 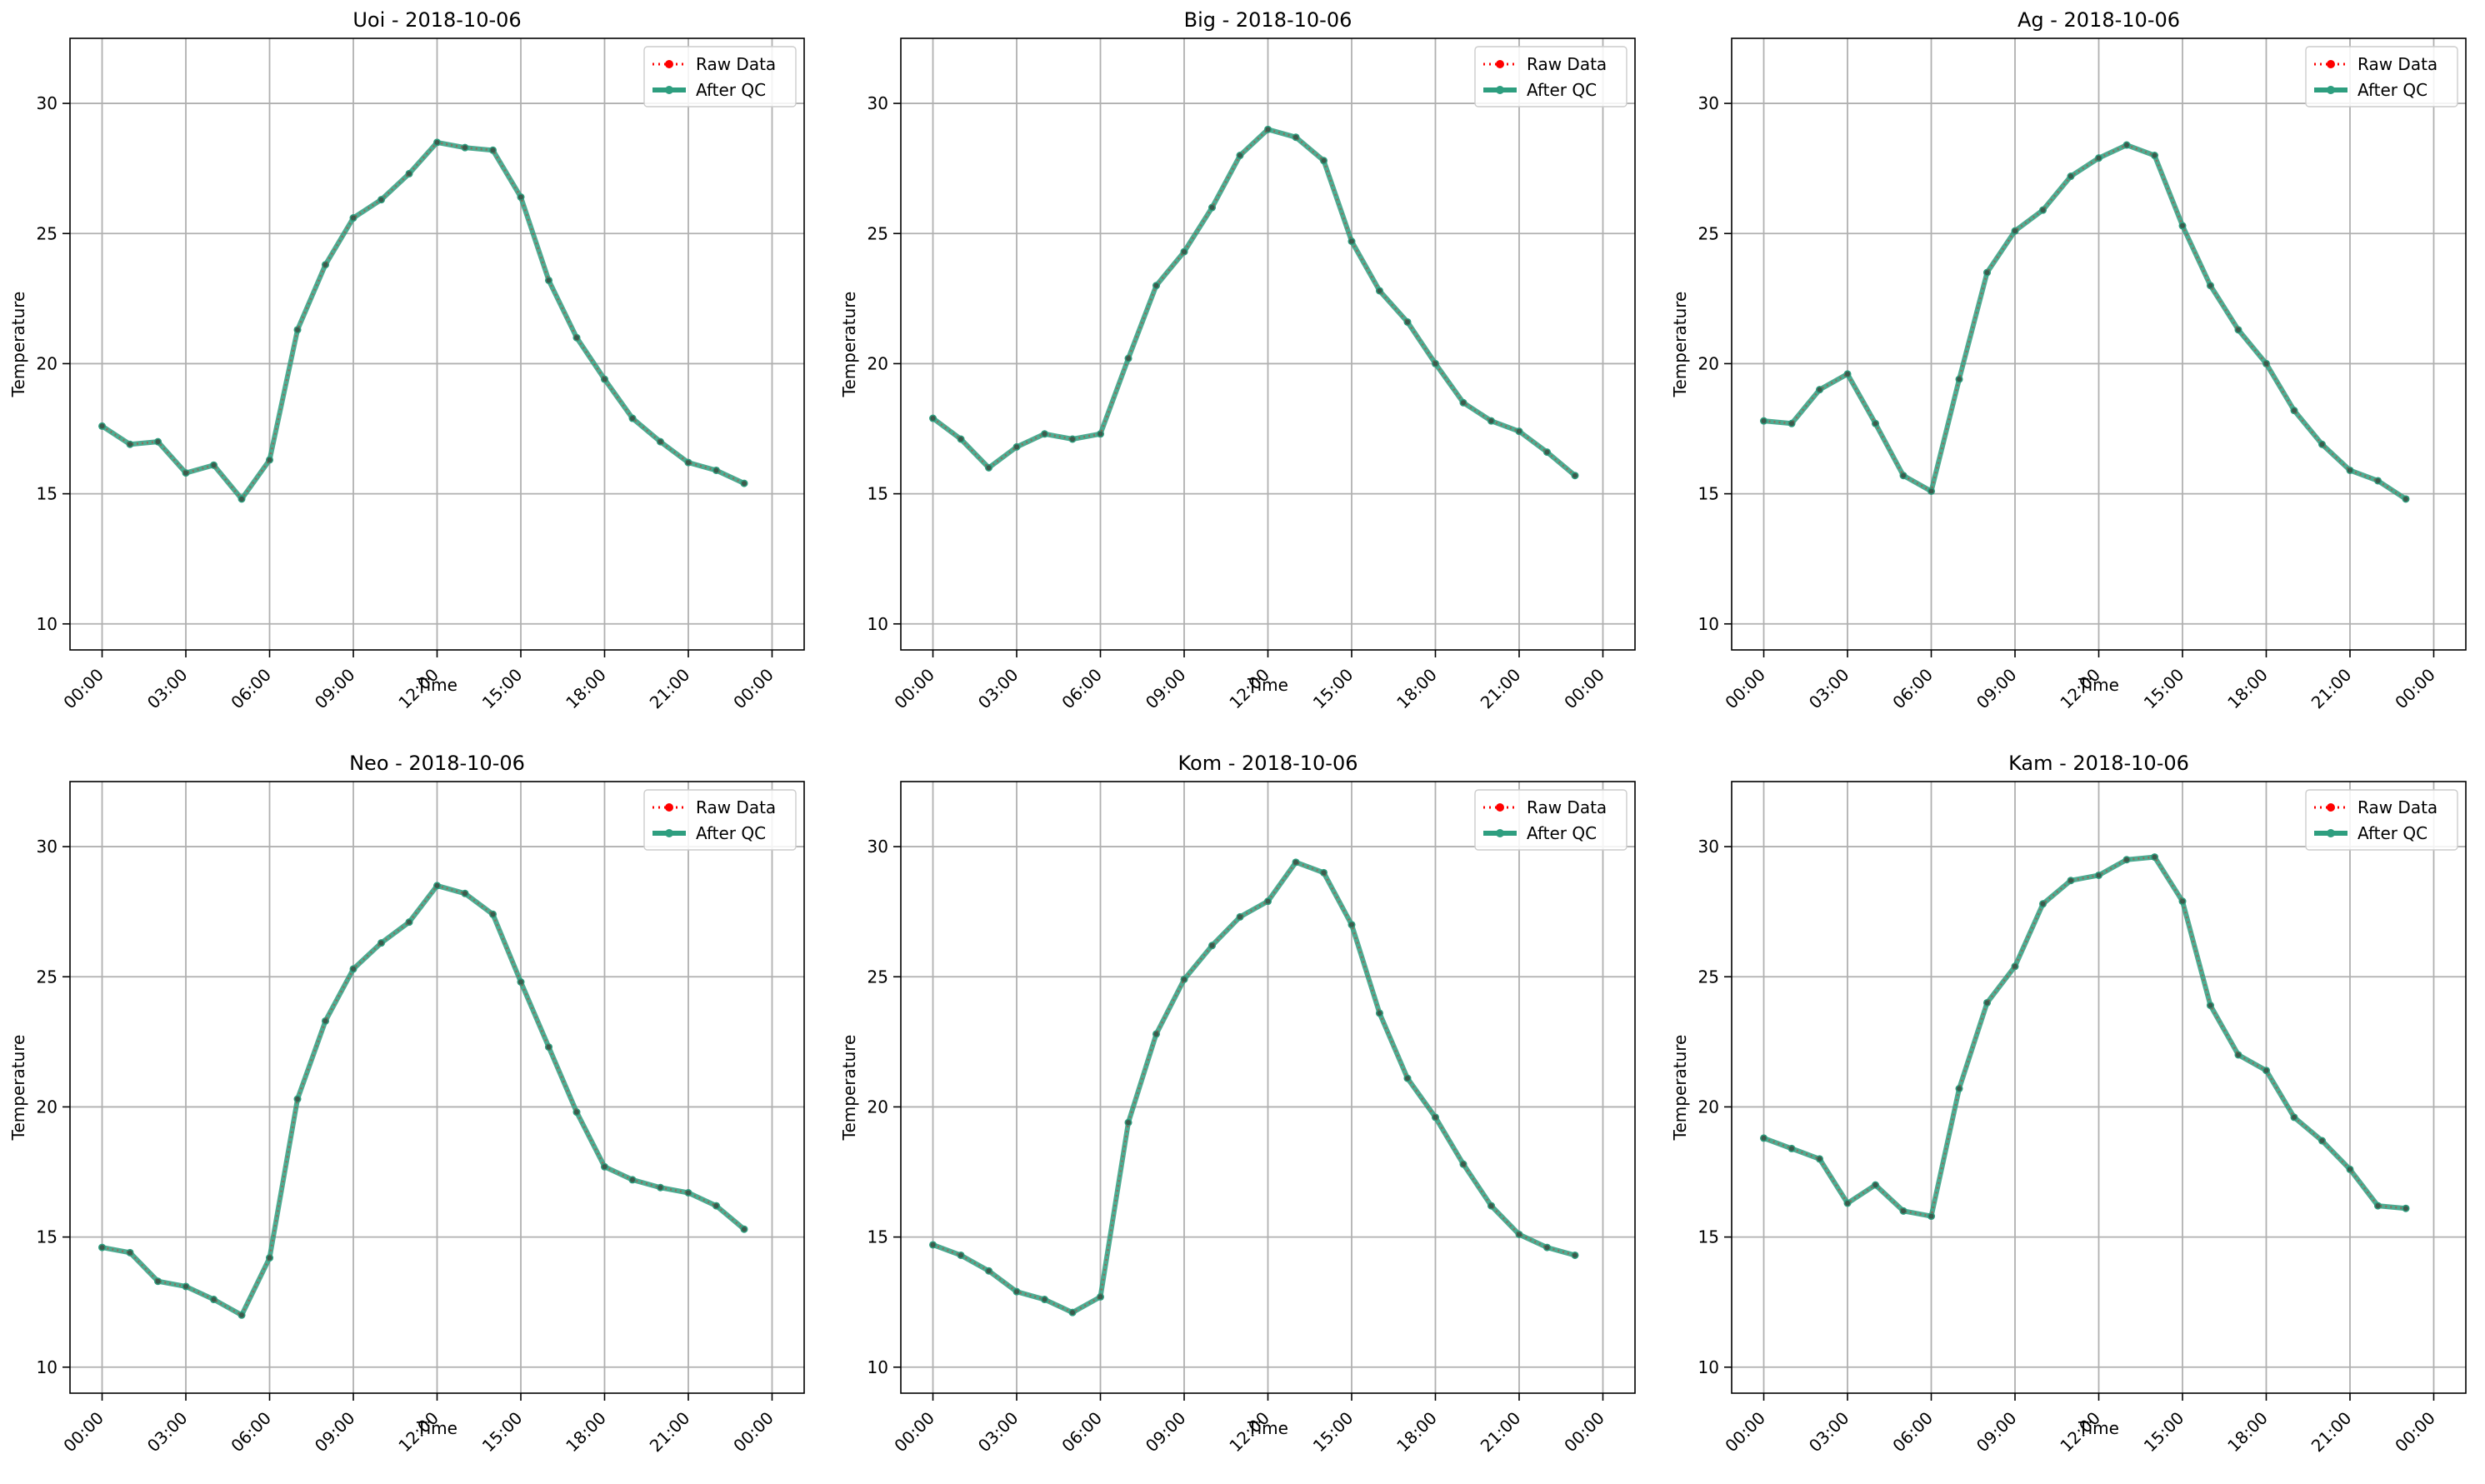 I want to click on x-tick-label: 09:00, so click(x=1996, y=1432).